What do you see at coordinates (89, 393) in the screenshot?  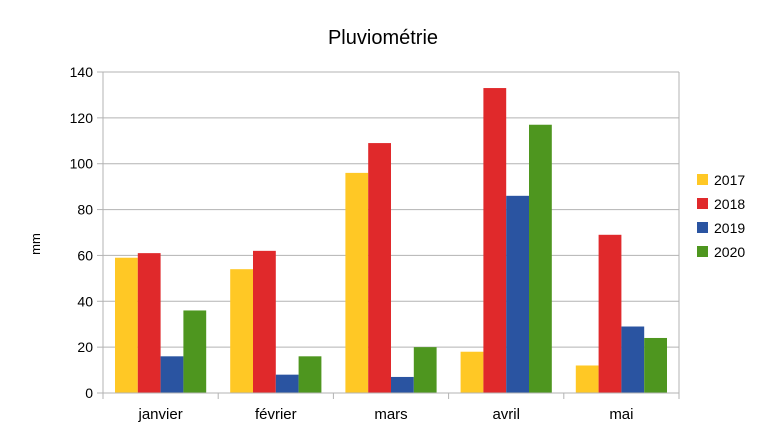 I see `y-tick-label: 0` at bounding box center [89, 393].